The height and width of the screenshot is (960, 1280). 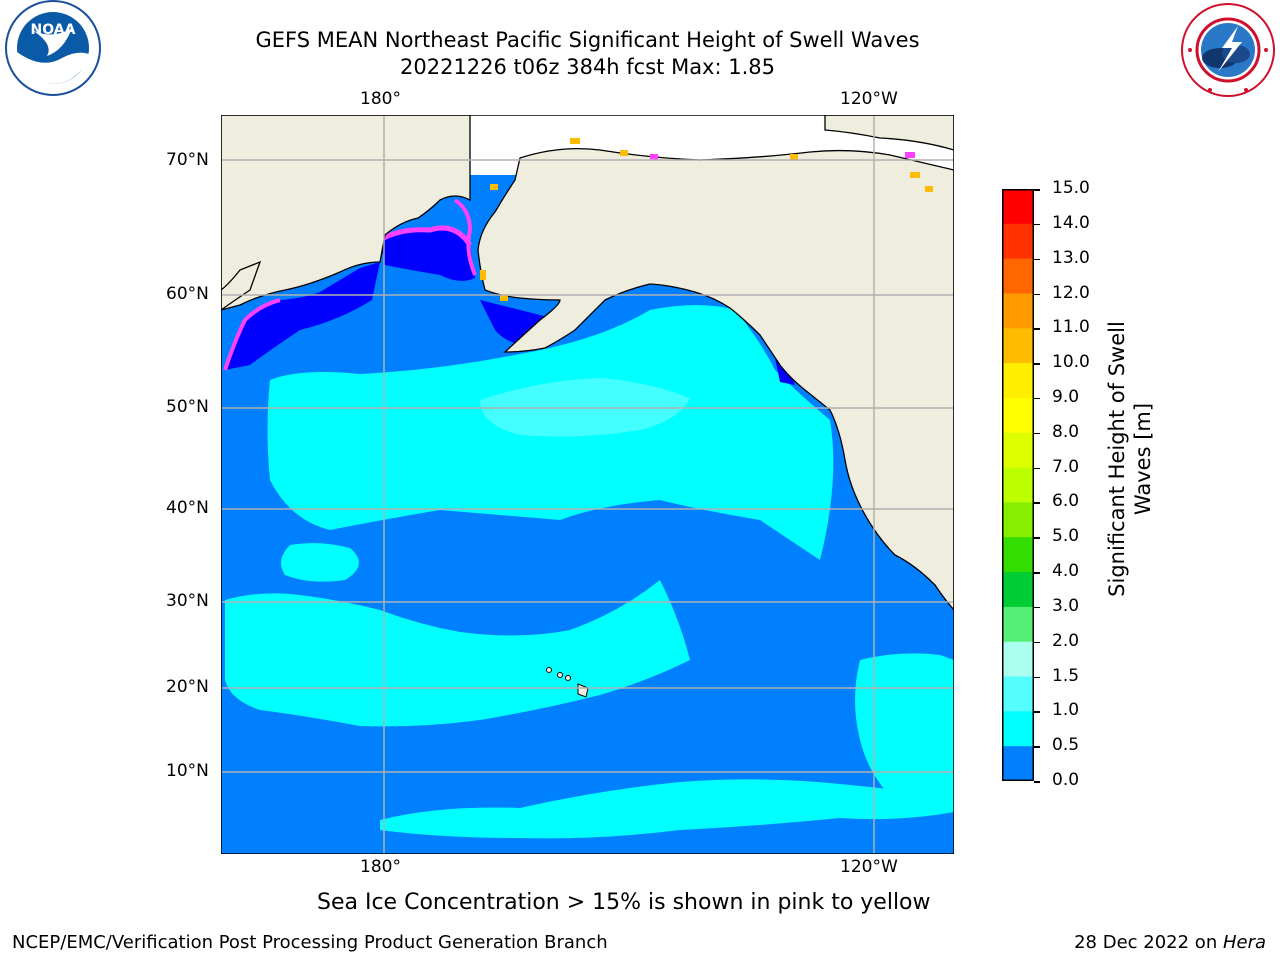 What do you see at coordinates (1066, 780) in the screenshot?
I see `colorbar-tick-label: 0.0` at bounding box center [1066, 780].